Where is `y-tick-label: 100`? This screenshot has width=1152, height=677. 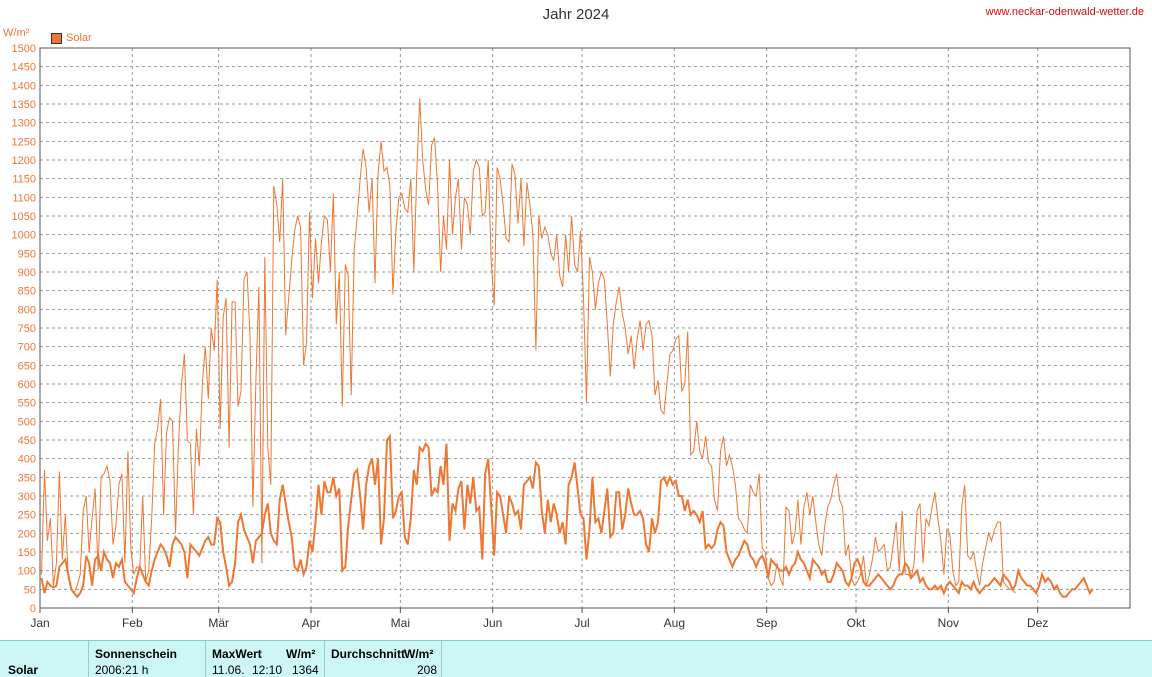
y-tick-label: 100 is located at coordinates (27, 572).